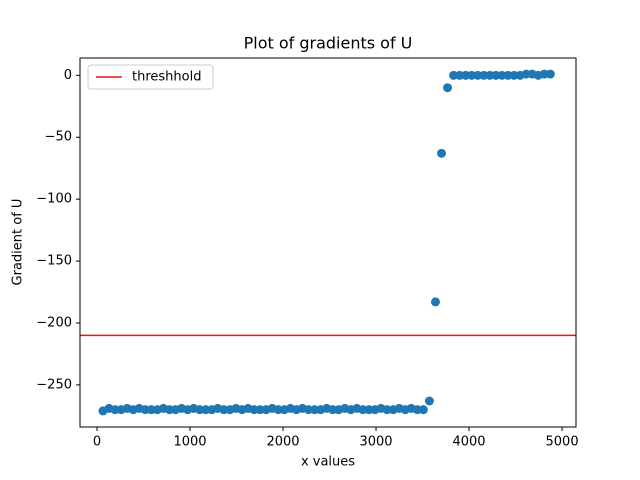 The image size is (640, 480). I want to click on chart-title: Plot of gradients of U, so click(328, 43).